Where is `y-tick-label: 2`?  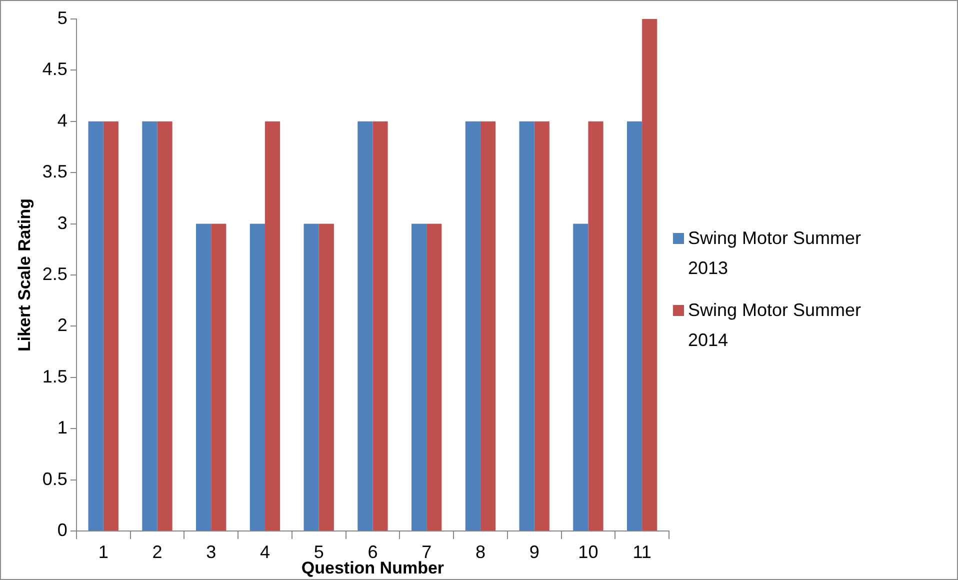 y-tick-label: 2 is located at coordinates (62, 325).